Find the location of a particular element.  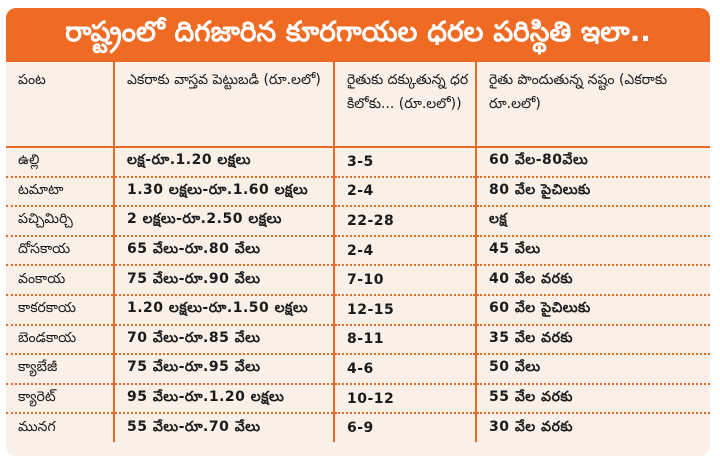

loss-cell: 30 వేల వరకు is located at coordinates (531, 426).